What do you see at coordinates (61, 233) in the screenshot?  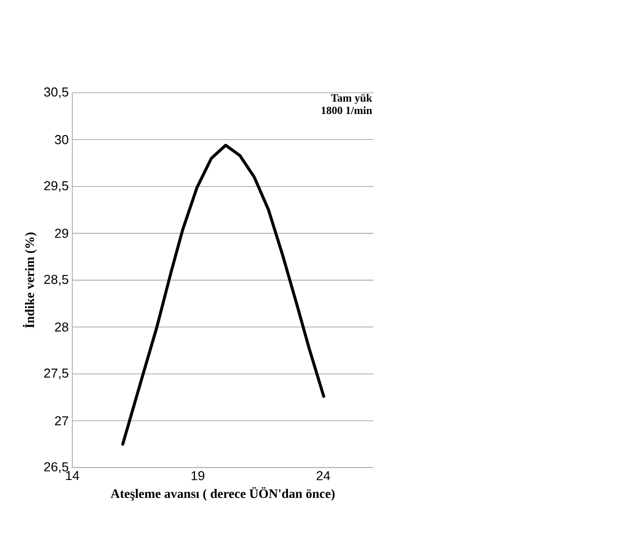 I see `y-tick-label: 29` at bounding box center [61, 233].